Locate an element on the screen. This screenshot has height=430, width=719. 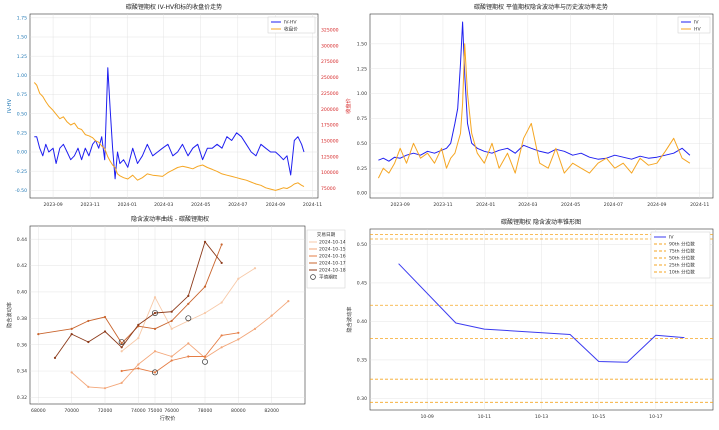
chart-title: 碳酸锂期权 隐含波动率锥形图 is located at coordinates (541, 222).